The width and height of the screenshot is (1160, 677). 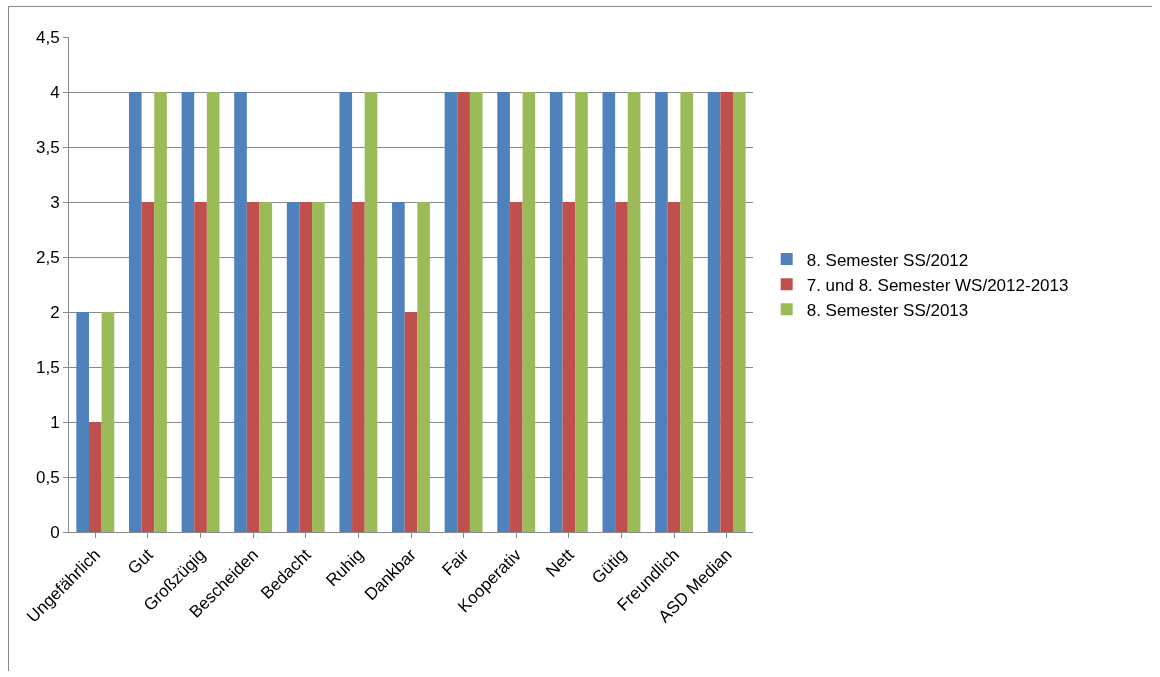 What do you see at coordinates (47, 367) in the screenshot?
I see `y-tick-label: 1,5` at bounding box center [47, 367].